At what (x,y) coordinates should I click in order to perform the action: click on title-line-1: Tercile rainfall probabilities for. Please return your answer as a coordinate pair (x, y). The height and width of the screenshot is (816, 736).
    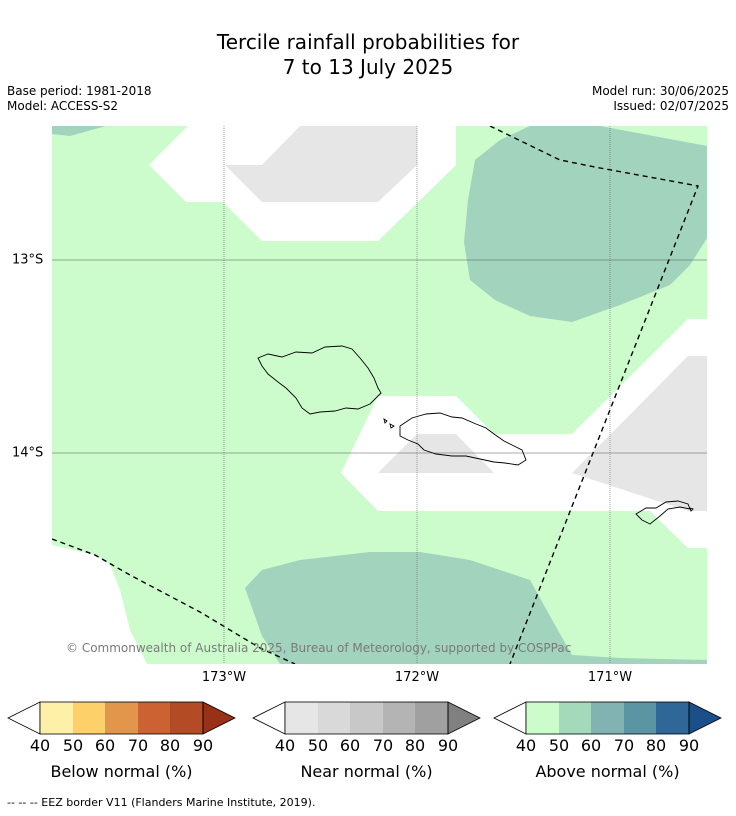
    Looking at the image, I should click on (368, 42).